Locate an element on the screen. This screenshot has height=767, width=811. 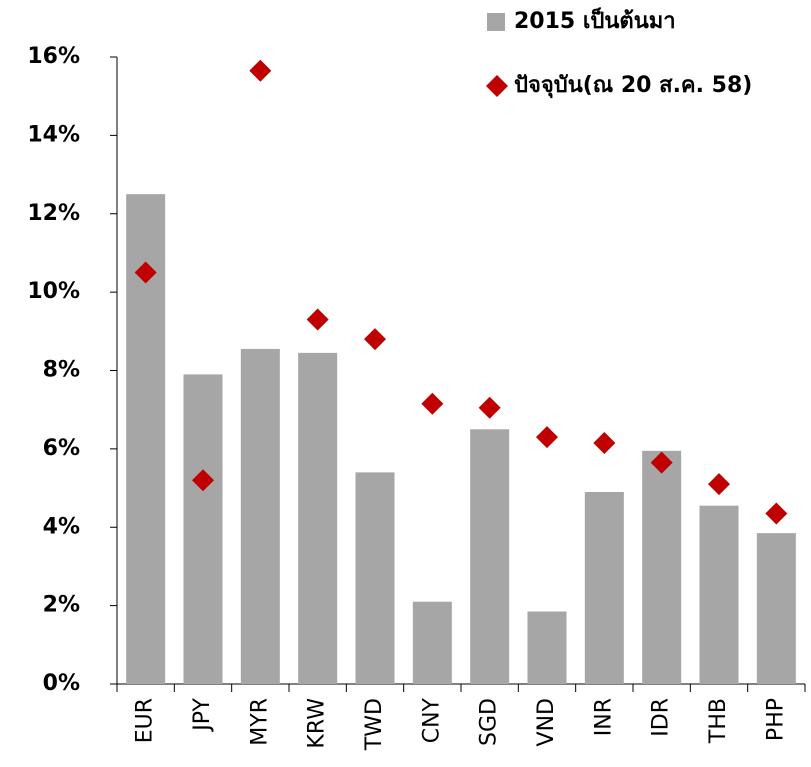
x-tick-label: TWD is located at coordinates (374, 724).